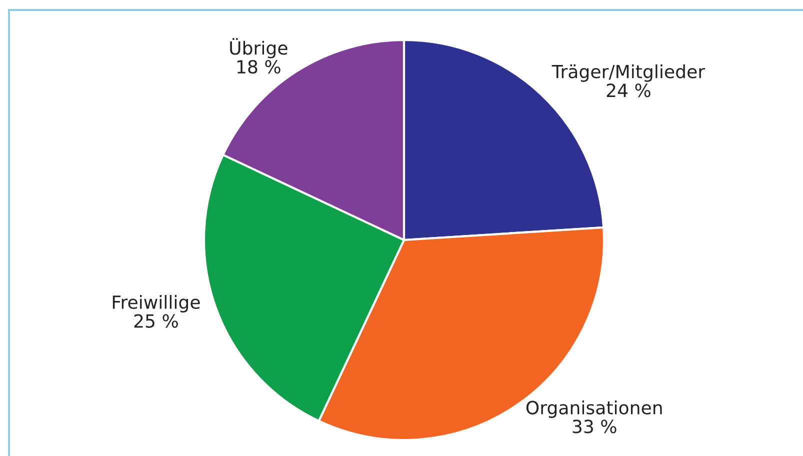  What do you see at coordinates (594, 409) in the screenshot?
I see `slice-label: Organisationen` at bounding box center [594, 409].